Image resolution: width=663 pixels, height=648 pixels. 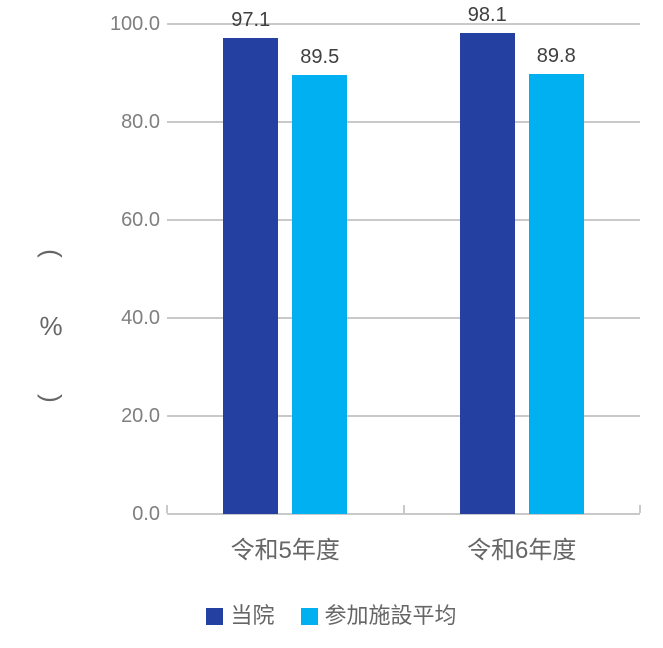 What do you see at coordinates (51, 398) in the screenshot?
I see `axis-title-paren: )` at bounding box center [51, 398].